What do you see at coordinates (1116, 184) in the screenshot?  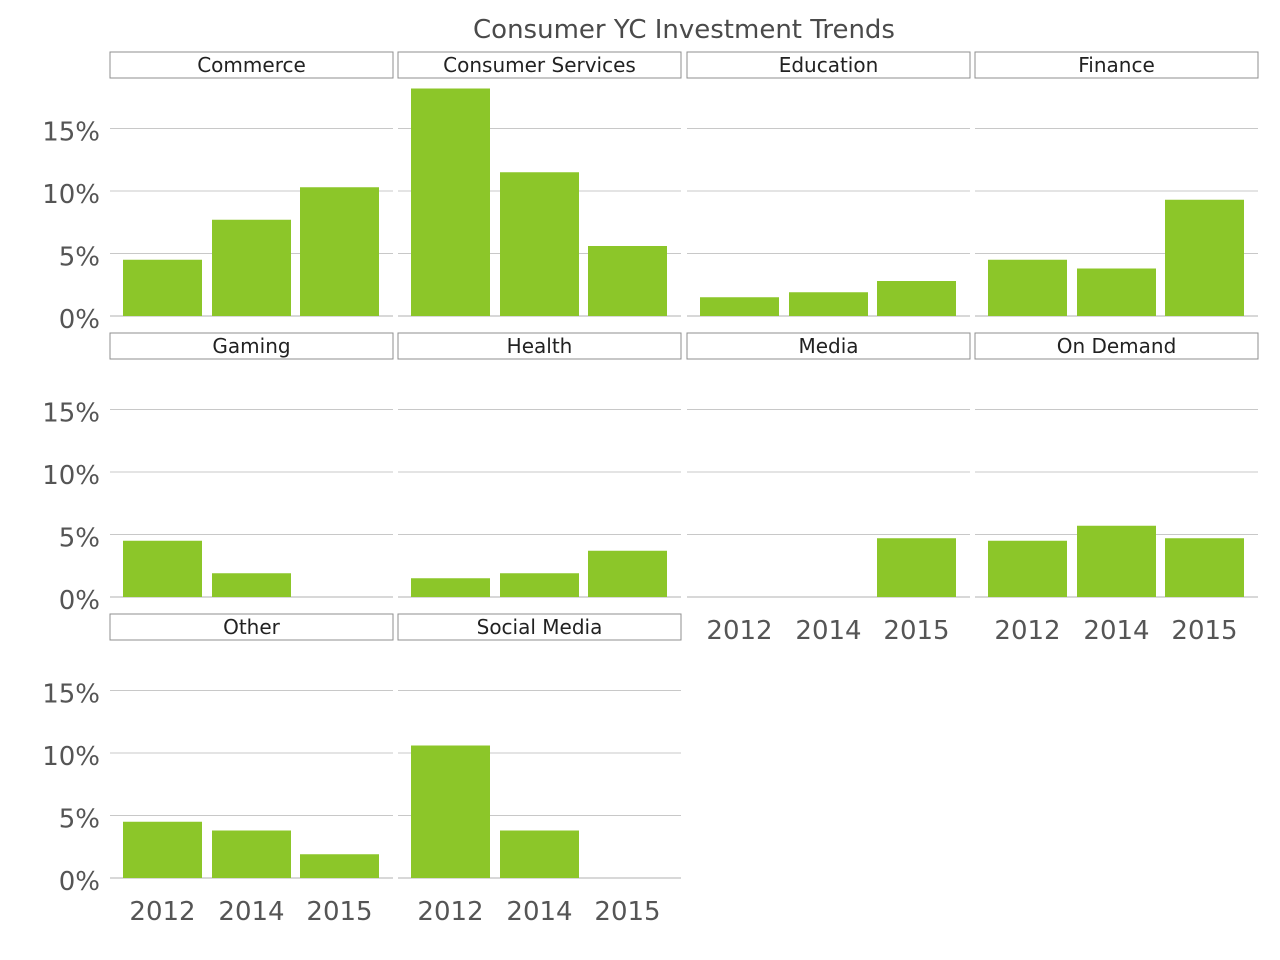 I see `facet-panel: Finance` at bounding box center [1116, 184].